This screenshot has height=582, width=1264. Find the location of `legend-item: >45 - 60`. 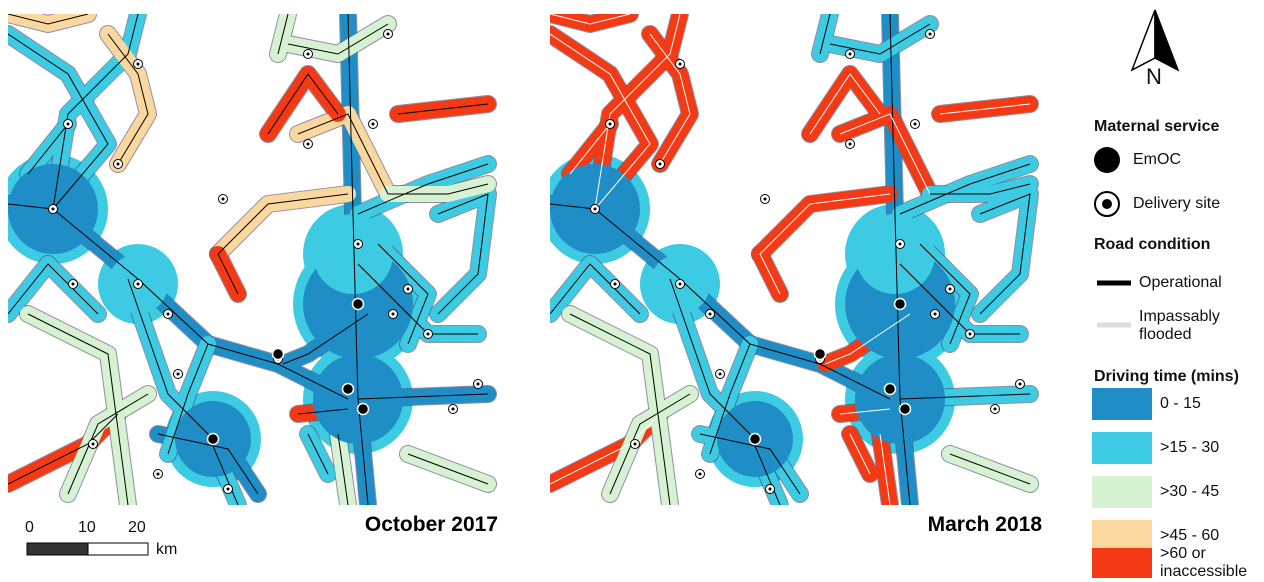

legend-item: >45 - 60 is located at coordinates (1190, 535).